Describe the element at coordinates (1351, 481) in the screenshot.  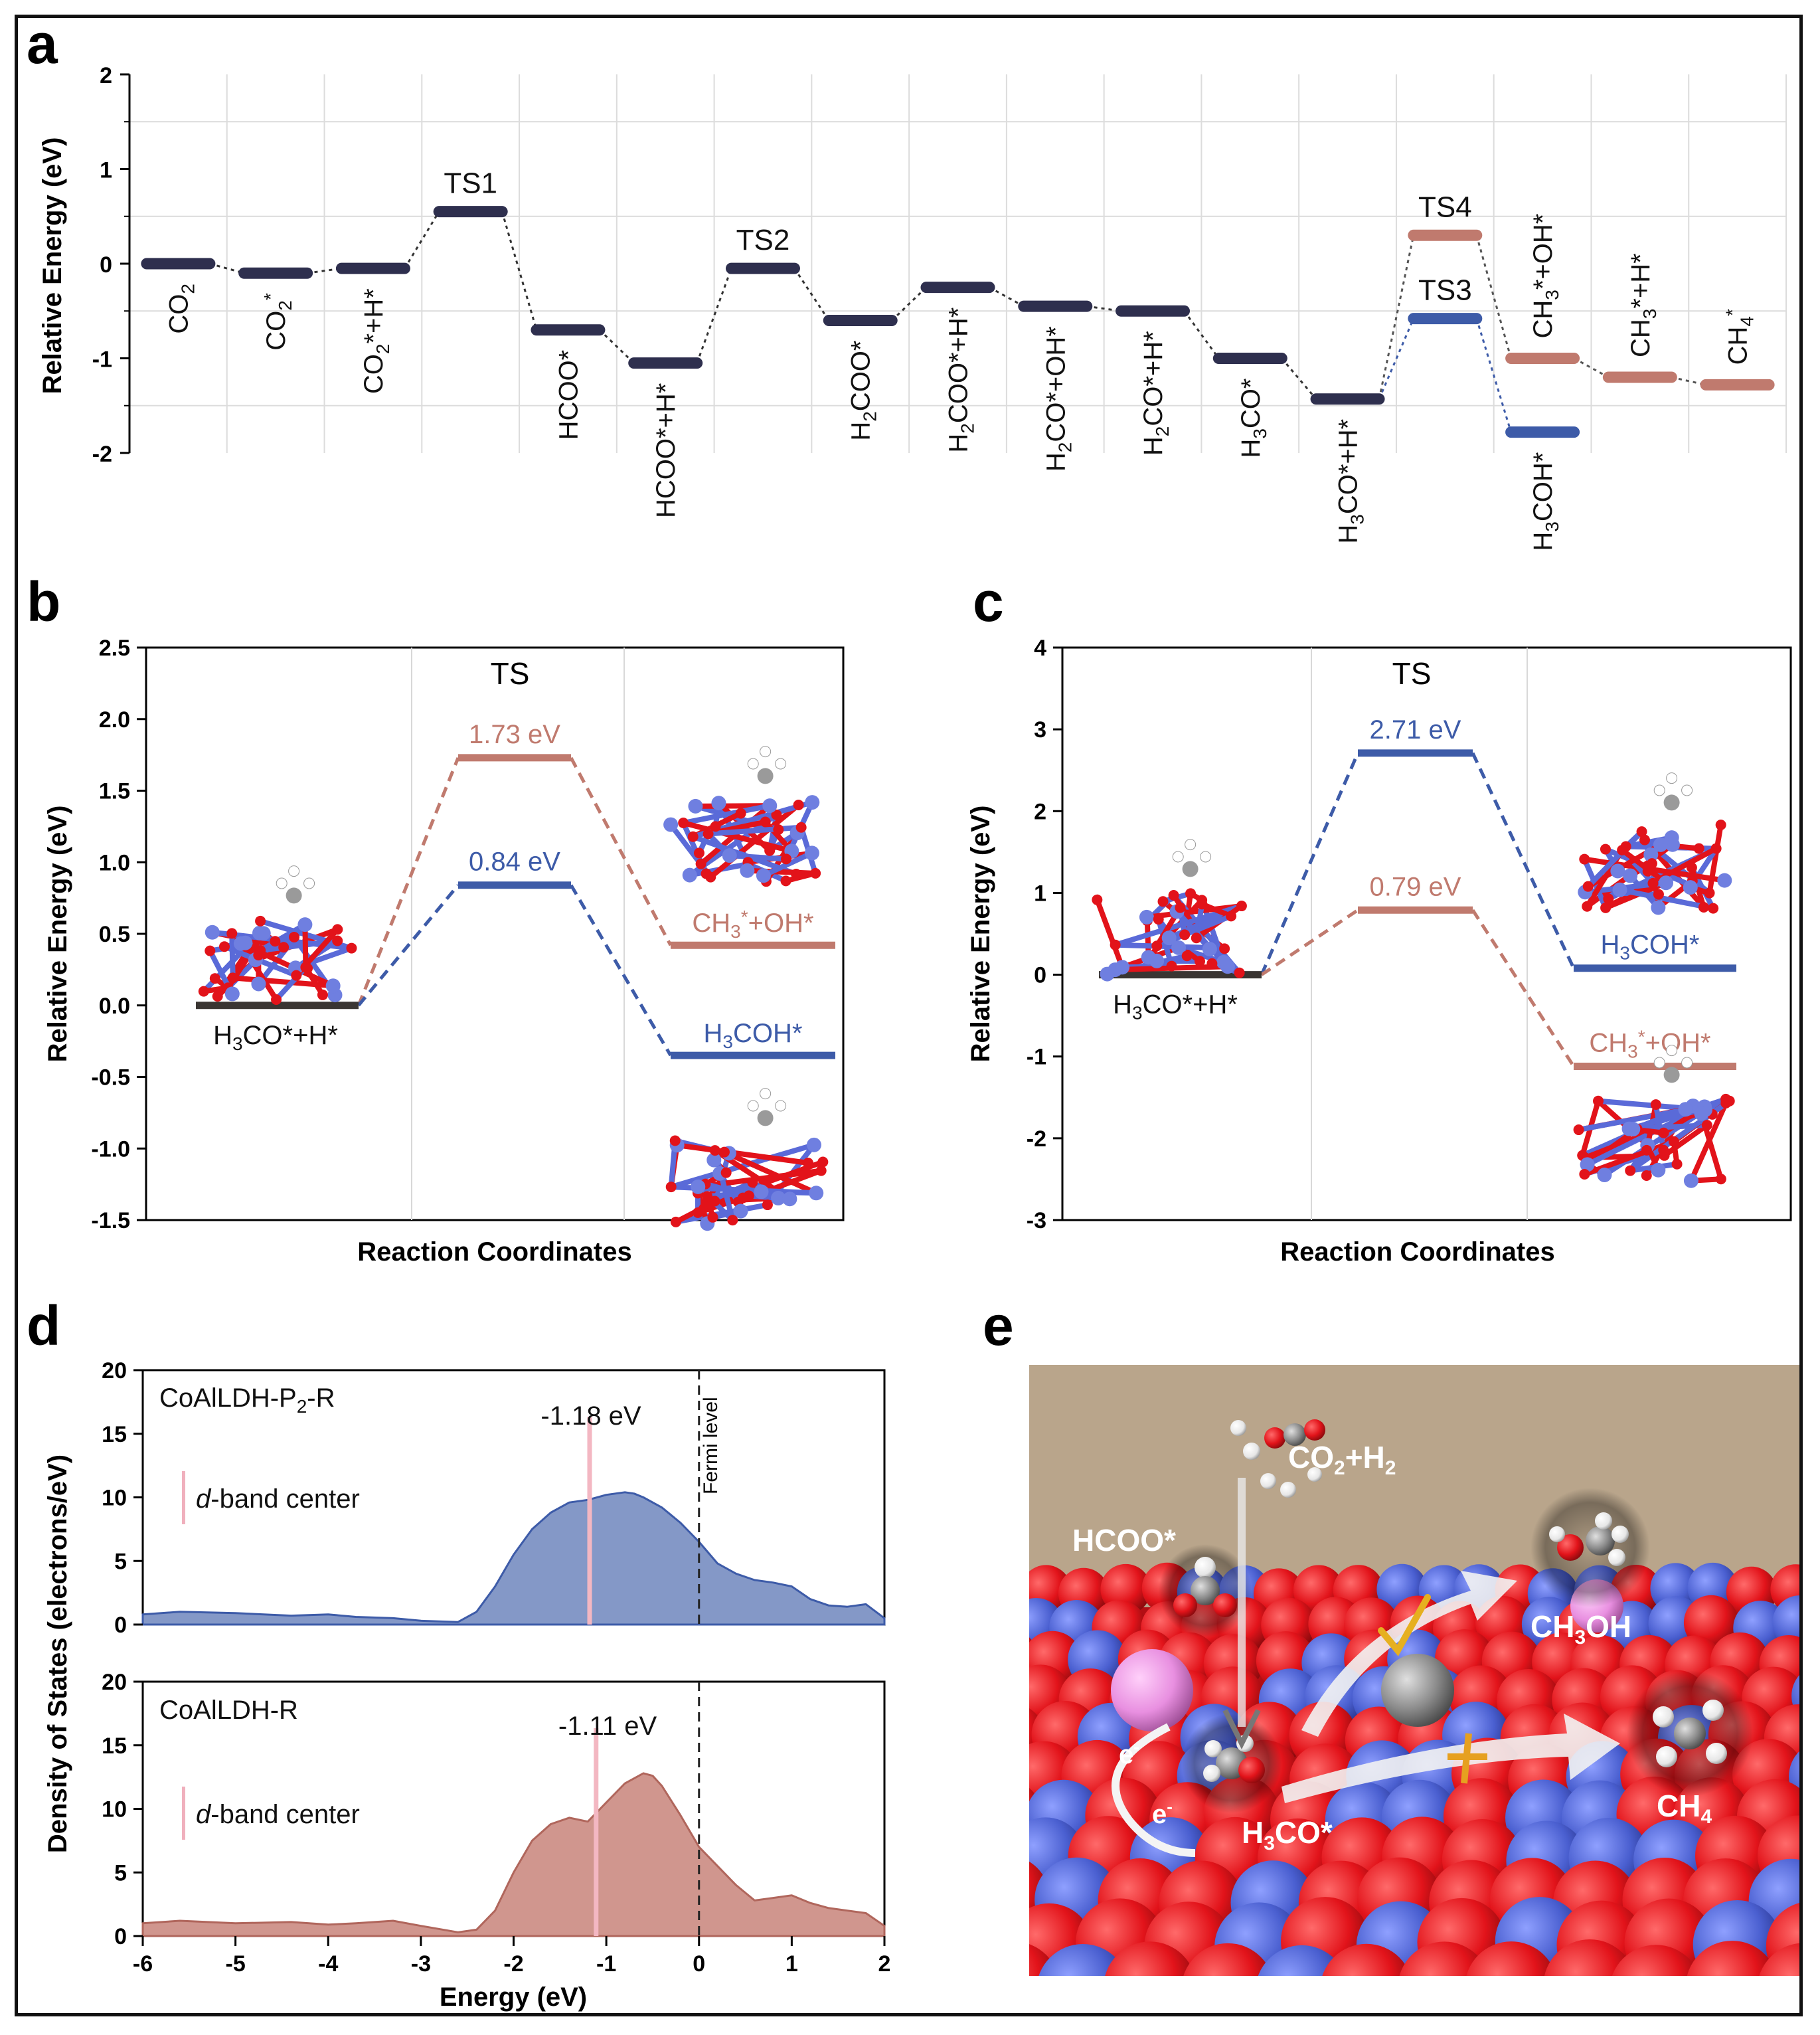
I see `panel-a-label-H3CO*+H*: H3CO*+H*` at that location.